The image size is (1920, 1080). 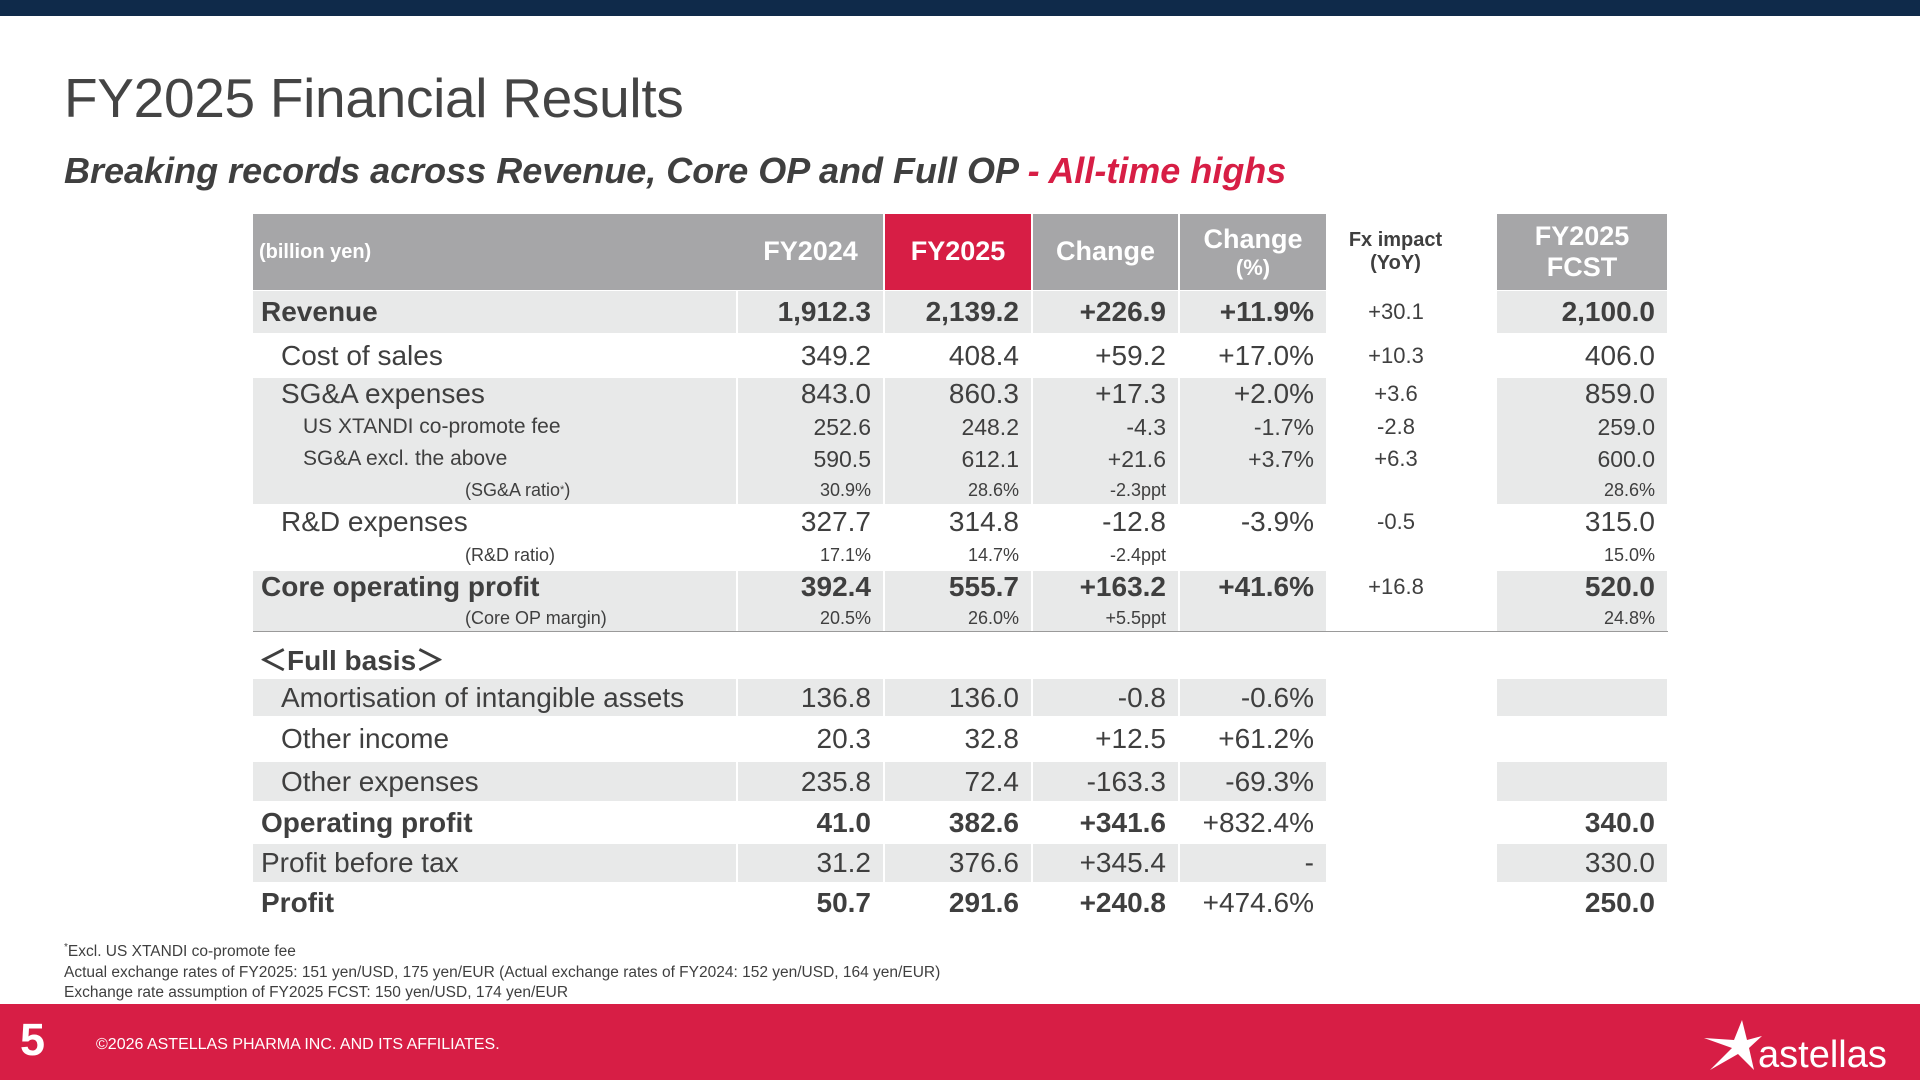 I want to click on astellas-star-icon, so click(x=1733, y=1048).